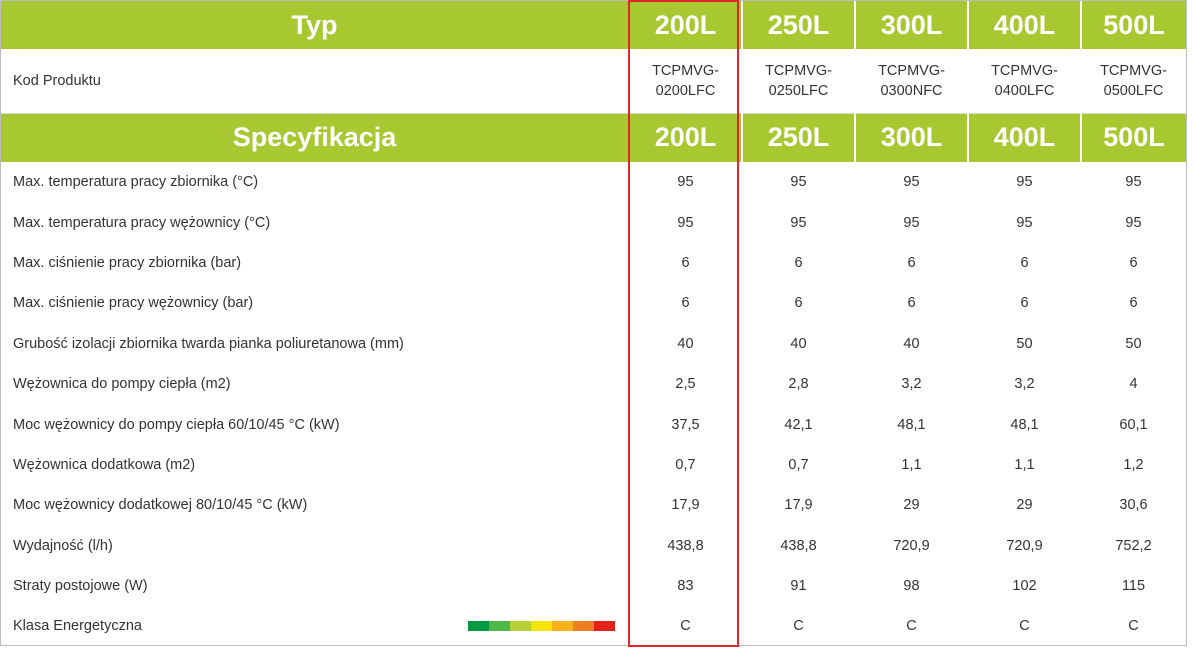  Describe the element at coordinates (798, 343) in the screenshot. I see `cell-250l: 40` at that location.